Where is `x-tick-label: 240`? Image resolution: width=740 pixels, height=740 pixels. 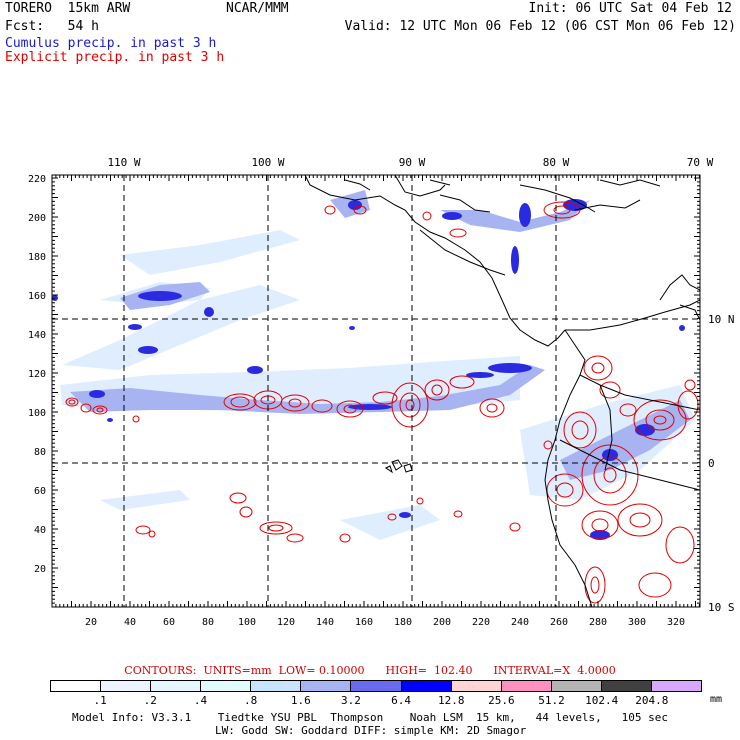
x-tick-label: 240 is located at coordinates (520, 622).